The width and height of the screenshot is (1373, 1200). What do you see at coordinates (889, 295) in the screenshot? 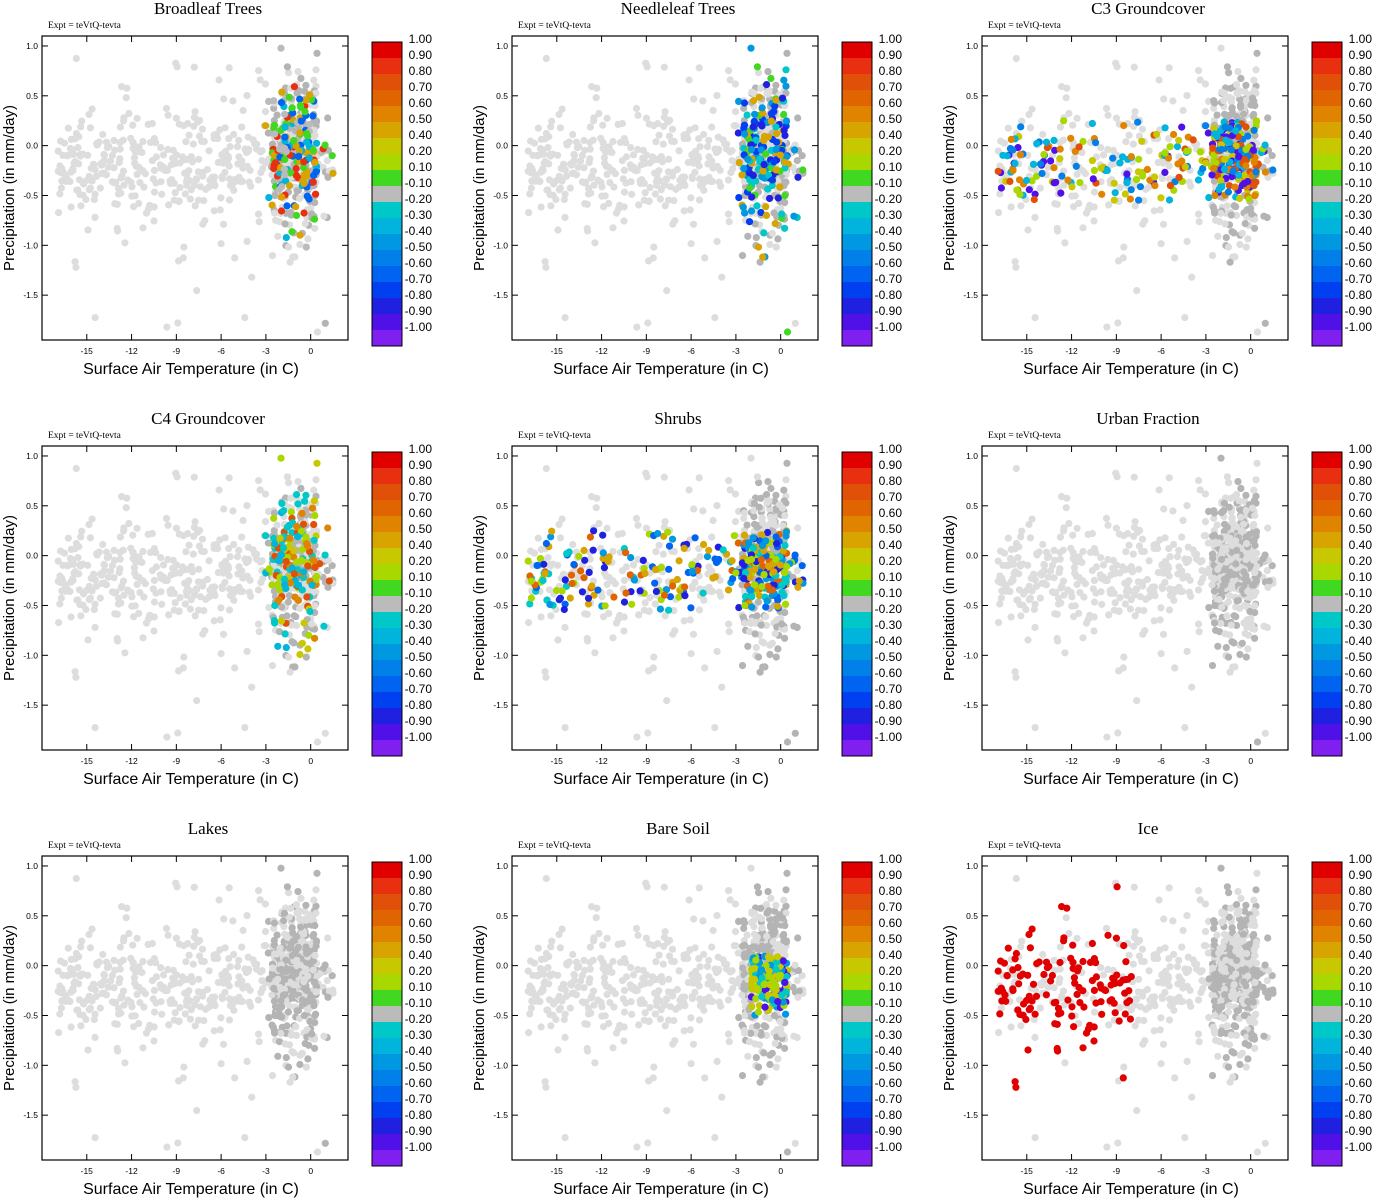
I see `colorbar-label: -0.80` at bounding box center [889, 295].